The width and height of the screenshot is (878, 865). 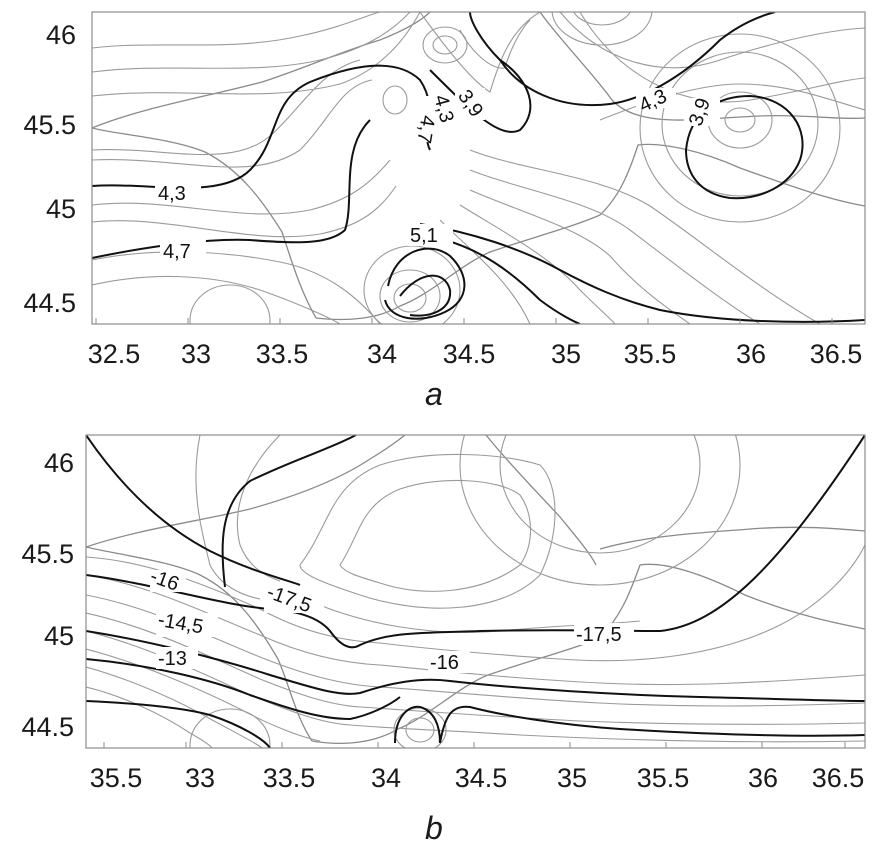 What do you see at coordinates (289, 778) in the screenshot?
I see `x-tick-b-2: 33.5` at bounding box center [289, 778].